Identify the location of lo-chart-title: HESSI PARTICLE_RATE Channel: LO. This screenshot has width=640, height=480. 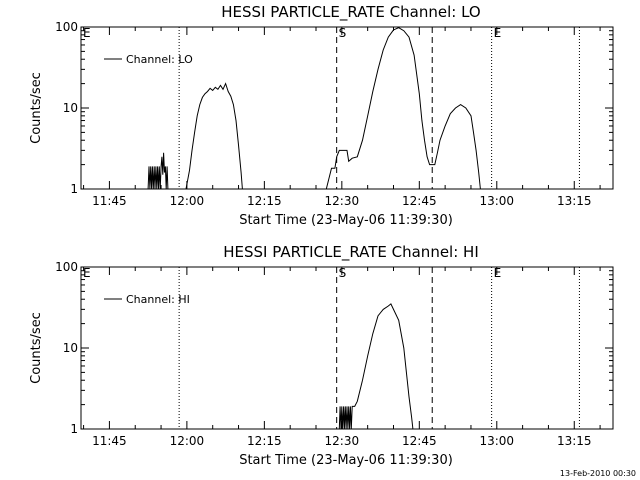
(350, 12).